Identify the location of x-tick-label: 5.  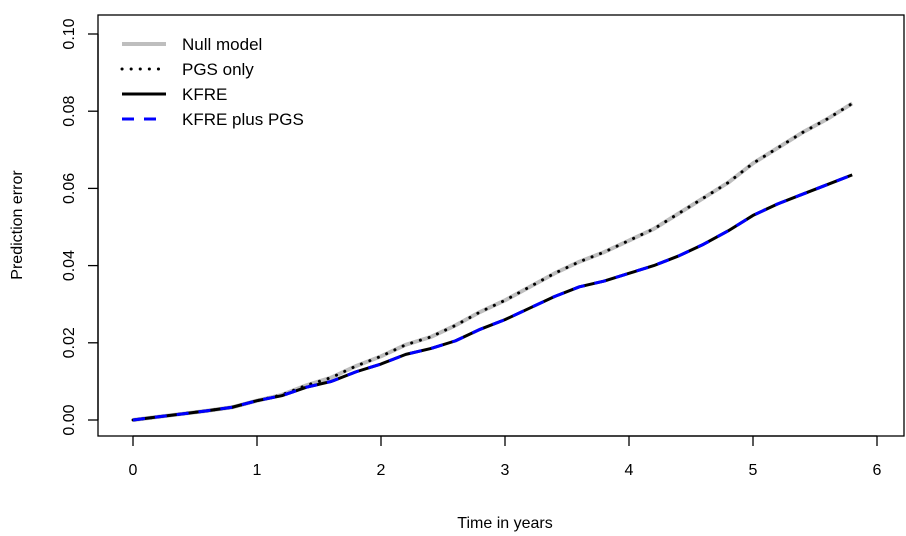
(753, 470).